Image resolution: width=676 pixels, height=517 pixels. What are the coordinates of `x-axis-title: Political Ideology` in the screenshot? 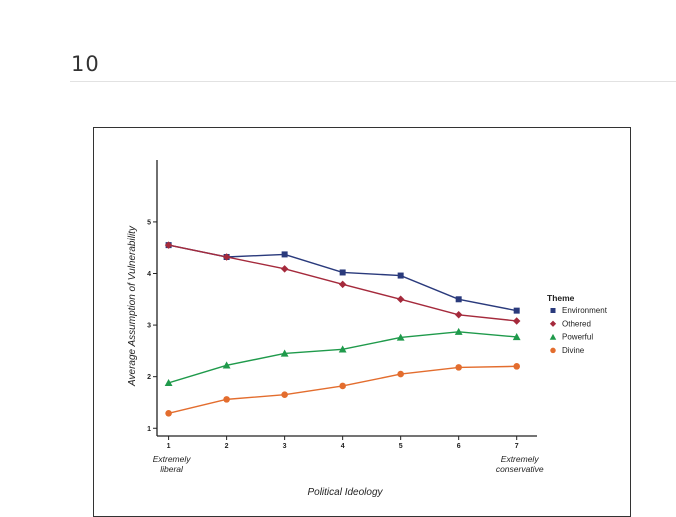 It's located at (345, 492).